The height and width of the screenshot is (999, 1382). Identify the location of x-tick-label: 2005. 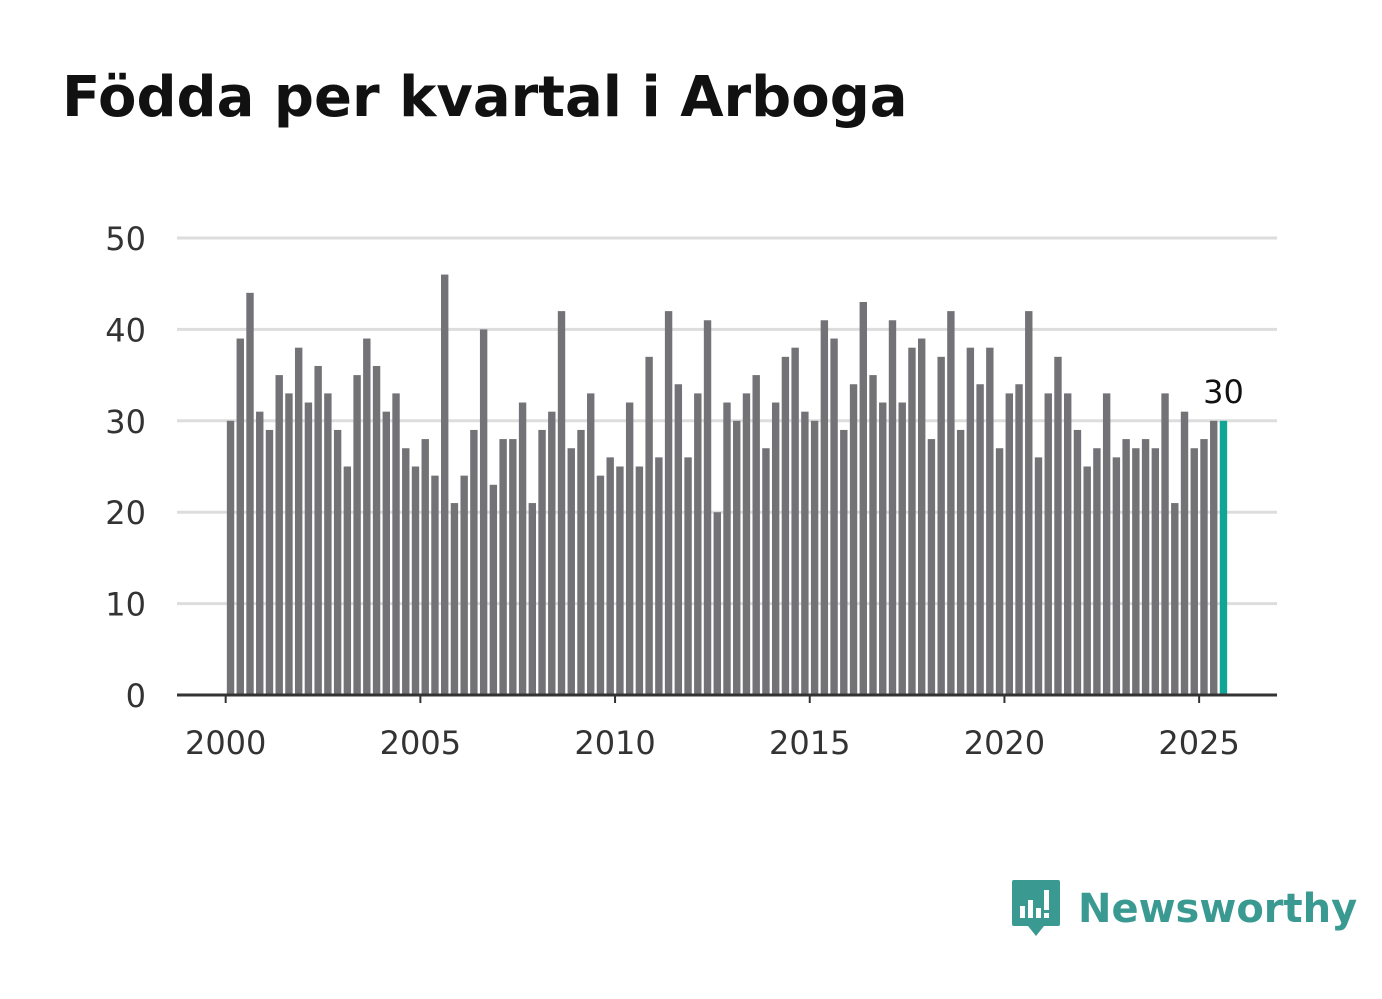
(420, 743).